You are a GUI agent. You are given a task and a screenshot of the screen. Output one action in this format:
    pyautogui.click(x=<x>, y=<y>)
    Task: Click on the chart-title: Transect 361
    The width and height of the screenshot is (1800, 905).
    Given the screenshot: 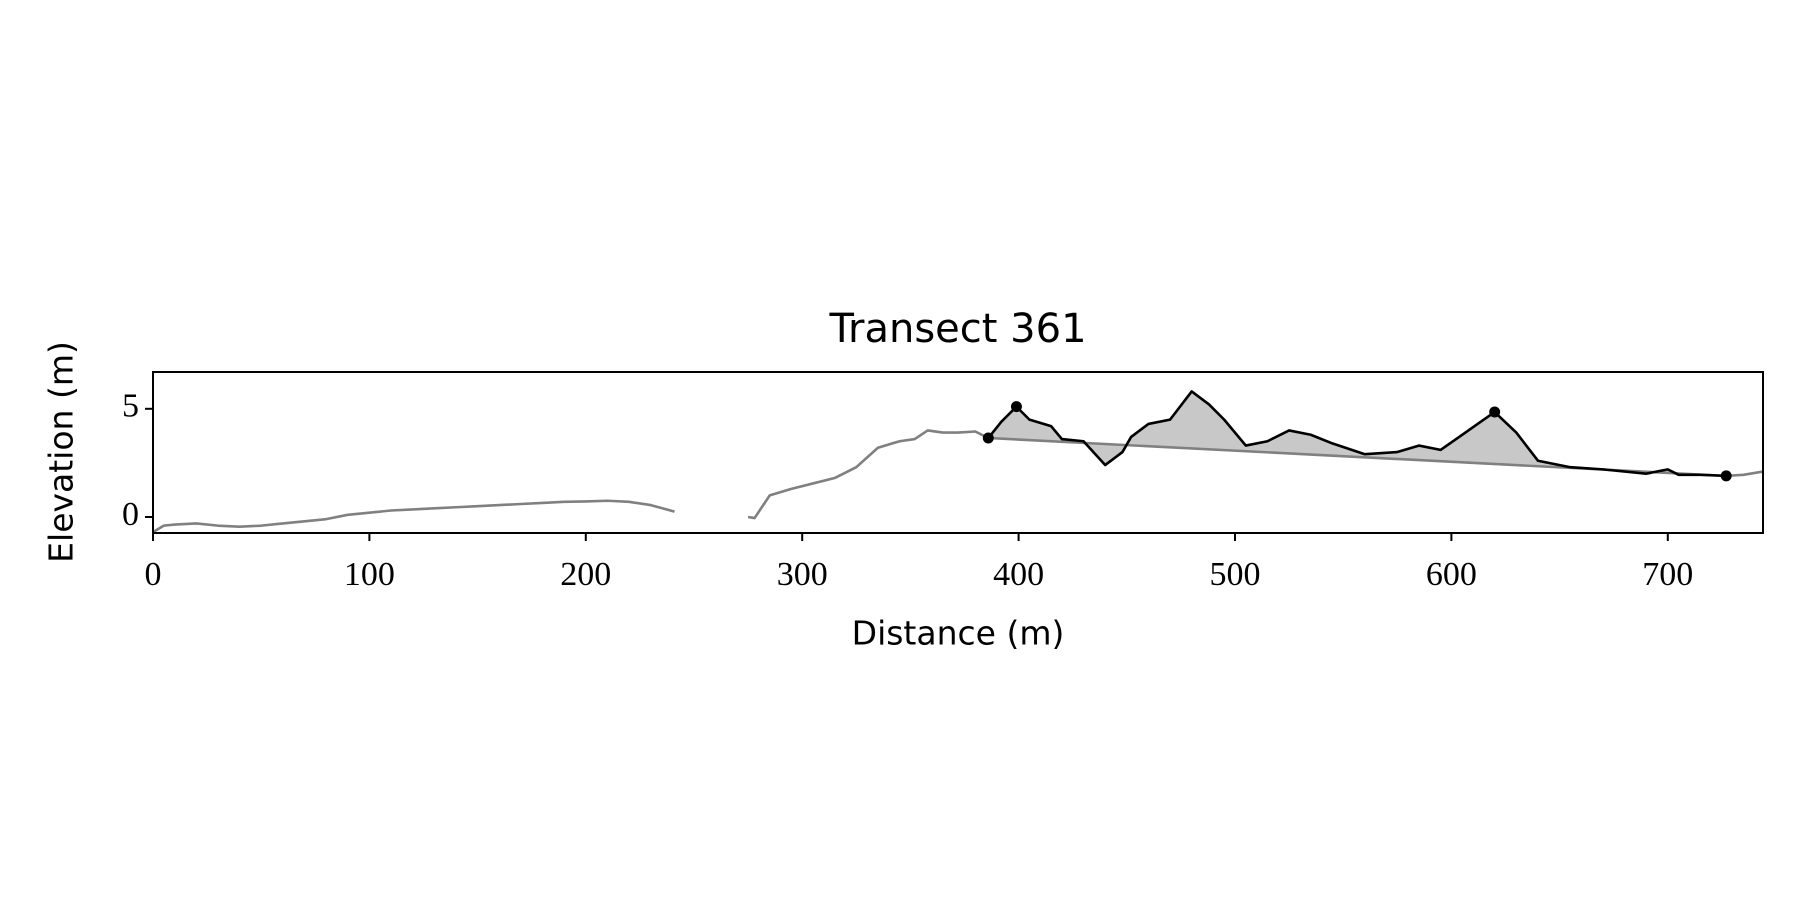 What is the action you would take?
    pyautogui.click(x=957, y=329)
    